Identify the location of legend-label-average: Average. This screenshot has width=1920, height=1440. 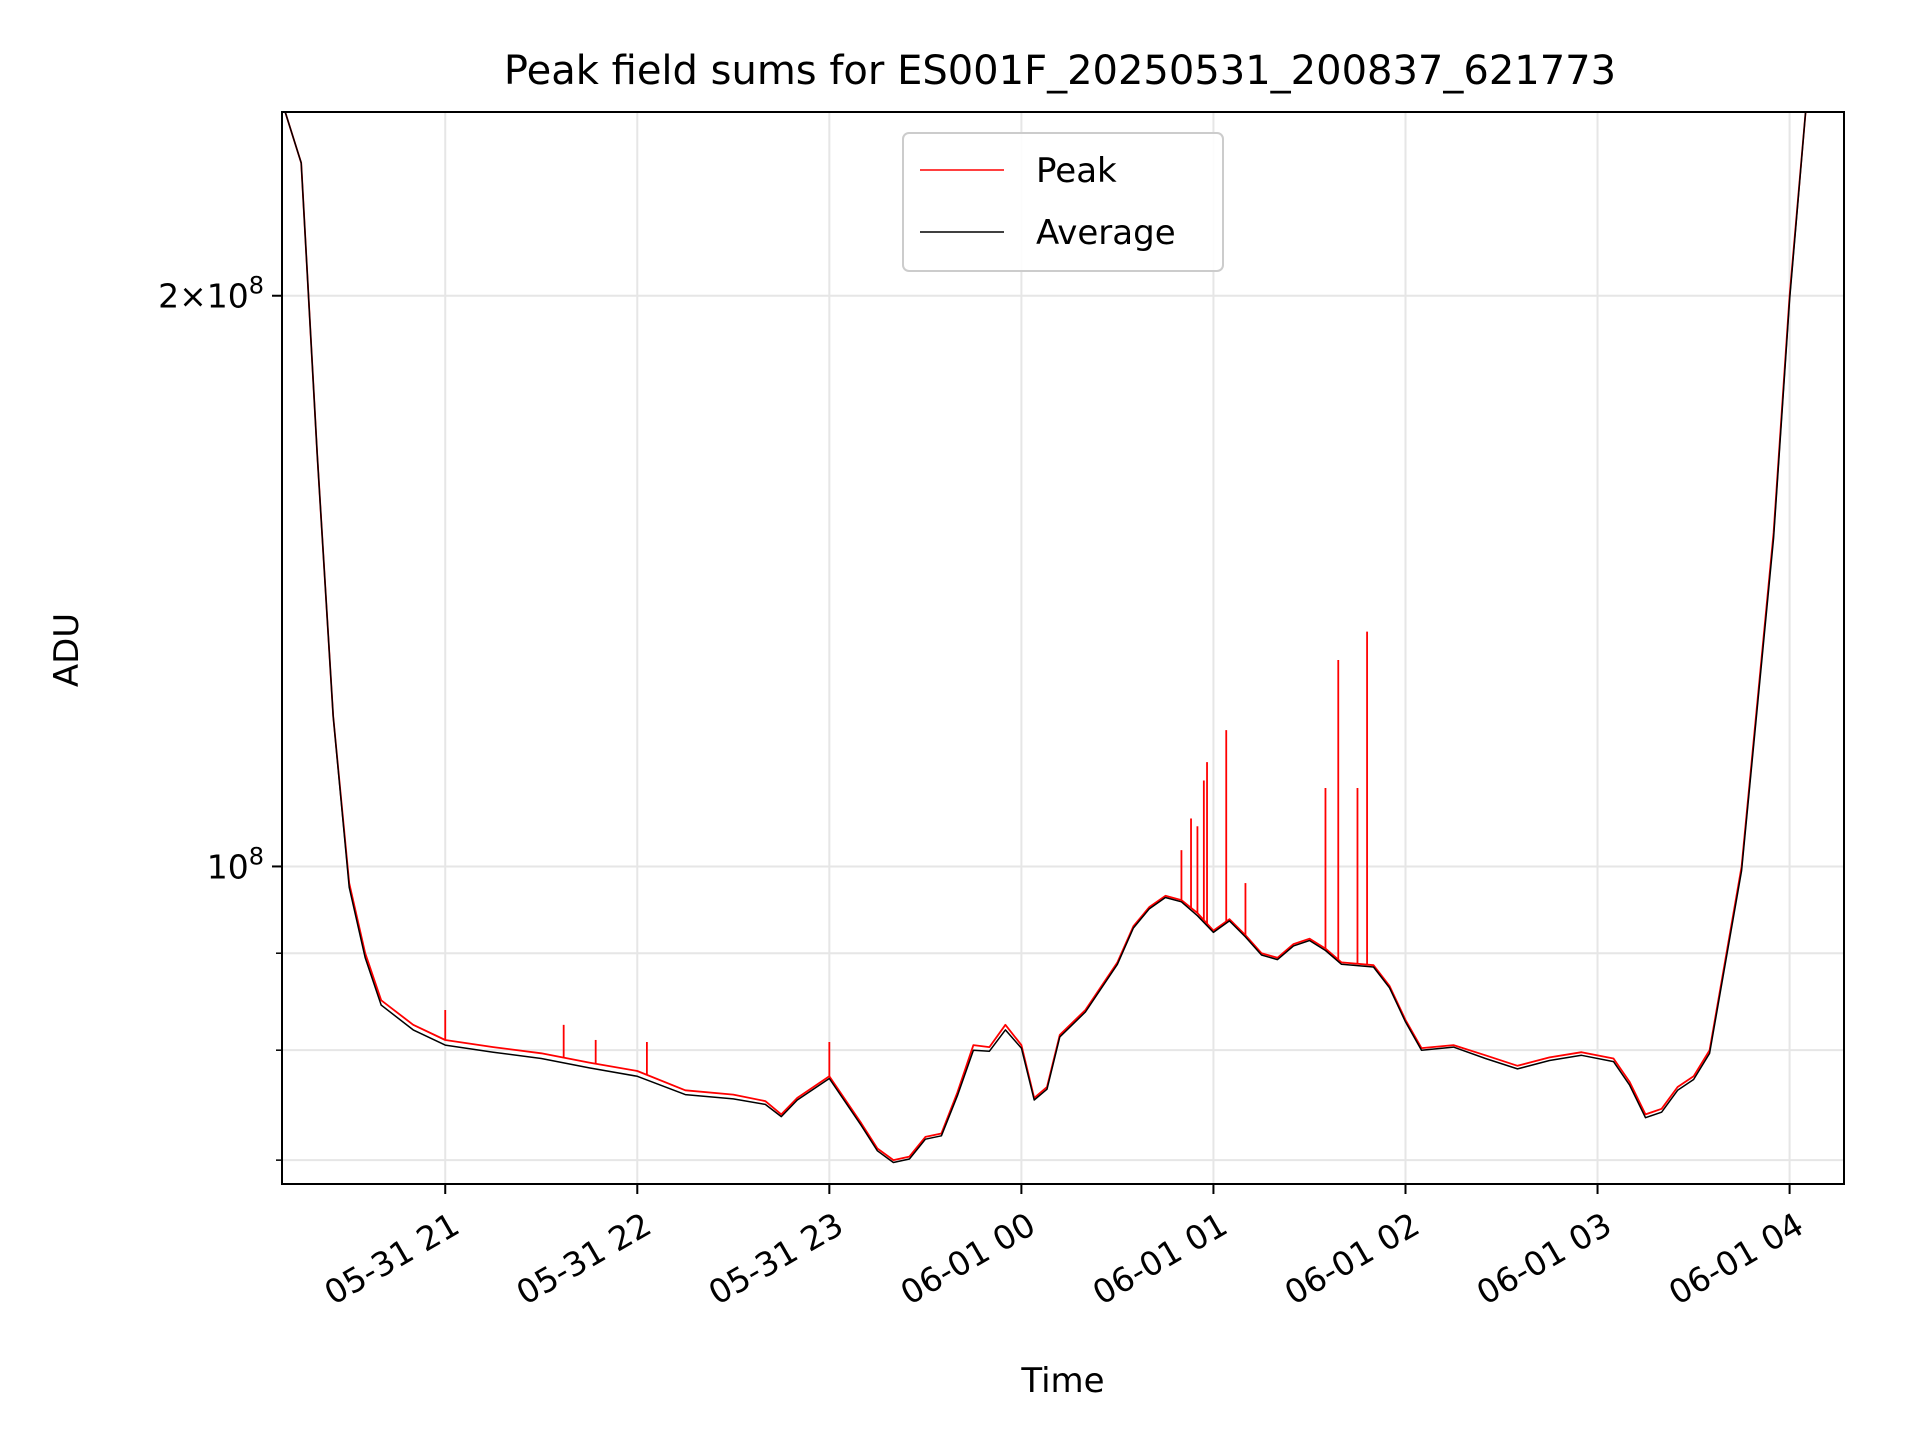
(1106, 233).